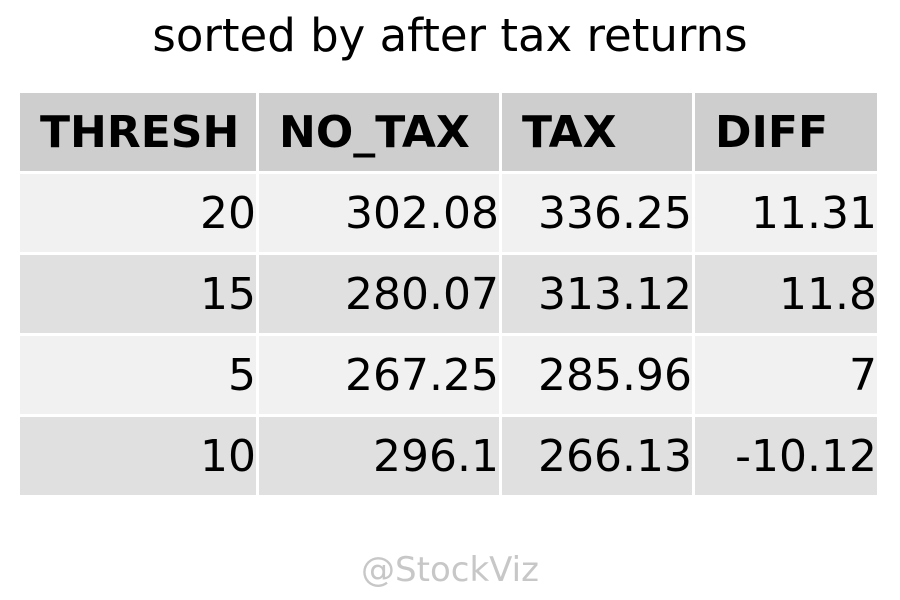 The height and width of the screenshot is (600, 900). Describe the element at coordinates (450, 570) in the screenshot. I see `watermark: @StockViz` at that location.